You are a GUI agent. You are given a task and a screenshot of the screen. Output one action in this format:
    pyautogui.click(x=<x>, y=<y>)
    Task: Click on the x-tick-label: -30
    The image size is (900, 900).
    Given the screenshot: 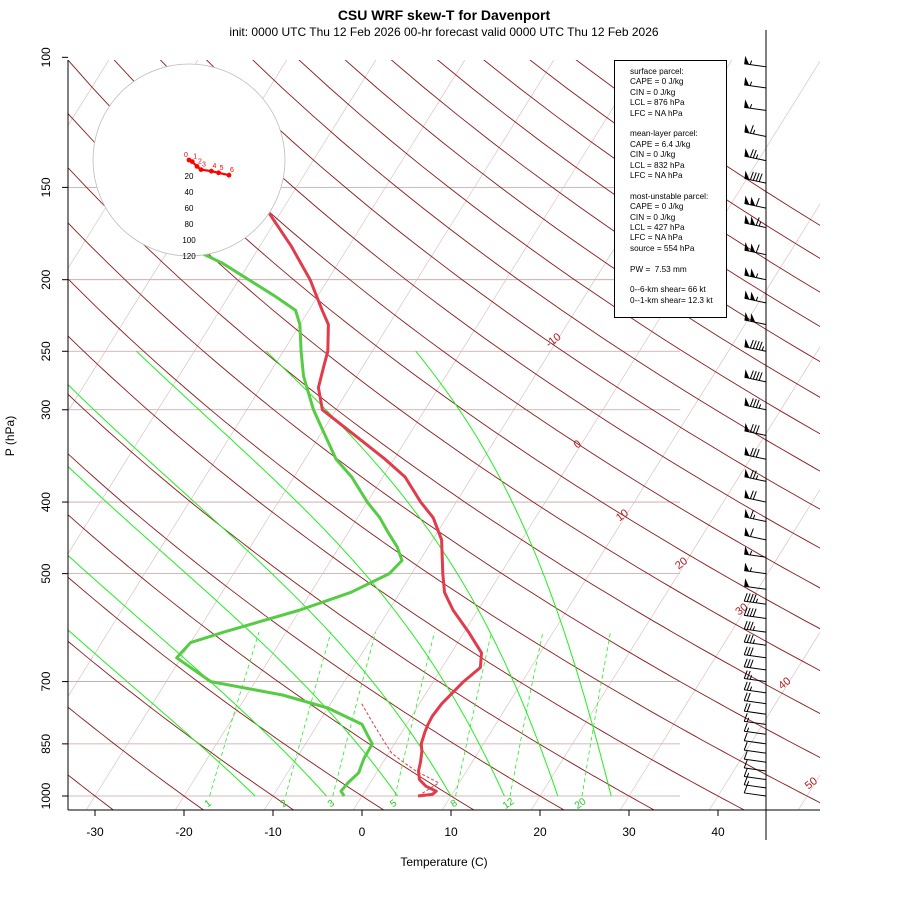 What is the action you would take?
    pyautogui.click(x=95, y=832)
    